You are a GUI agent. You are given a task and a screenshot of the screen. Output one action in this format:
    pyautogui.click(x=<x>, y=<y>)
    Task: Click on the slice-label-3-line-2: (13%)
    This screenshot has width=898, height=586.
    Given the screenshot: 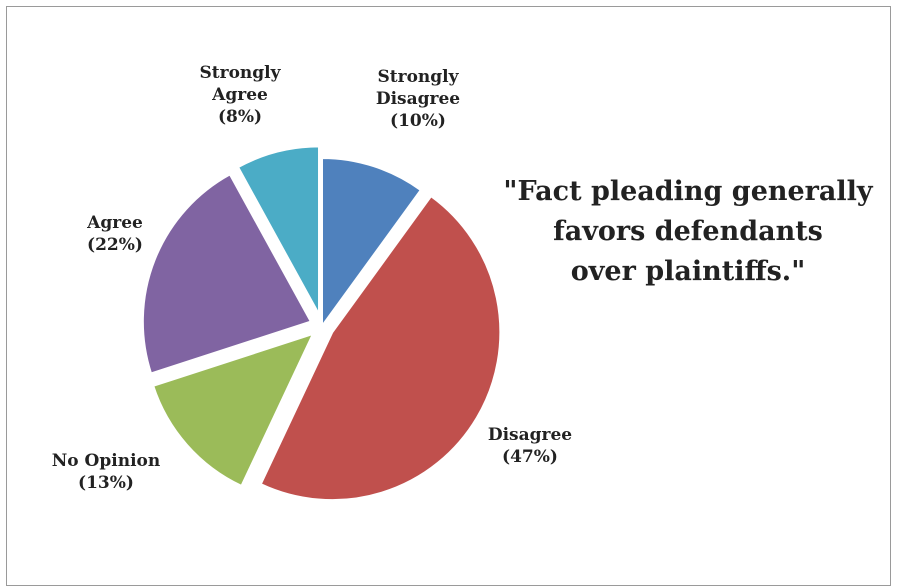 What is the action you would take?
    pyautogui.click(x=106, y=483)
    